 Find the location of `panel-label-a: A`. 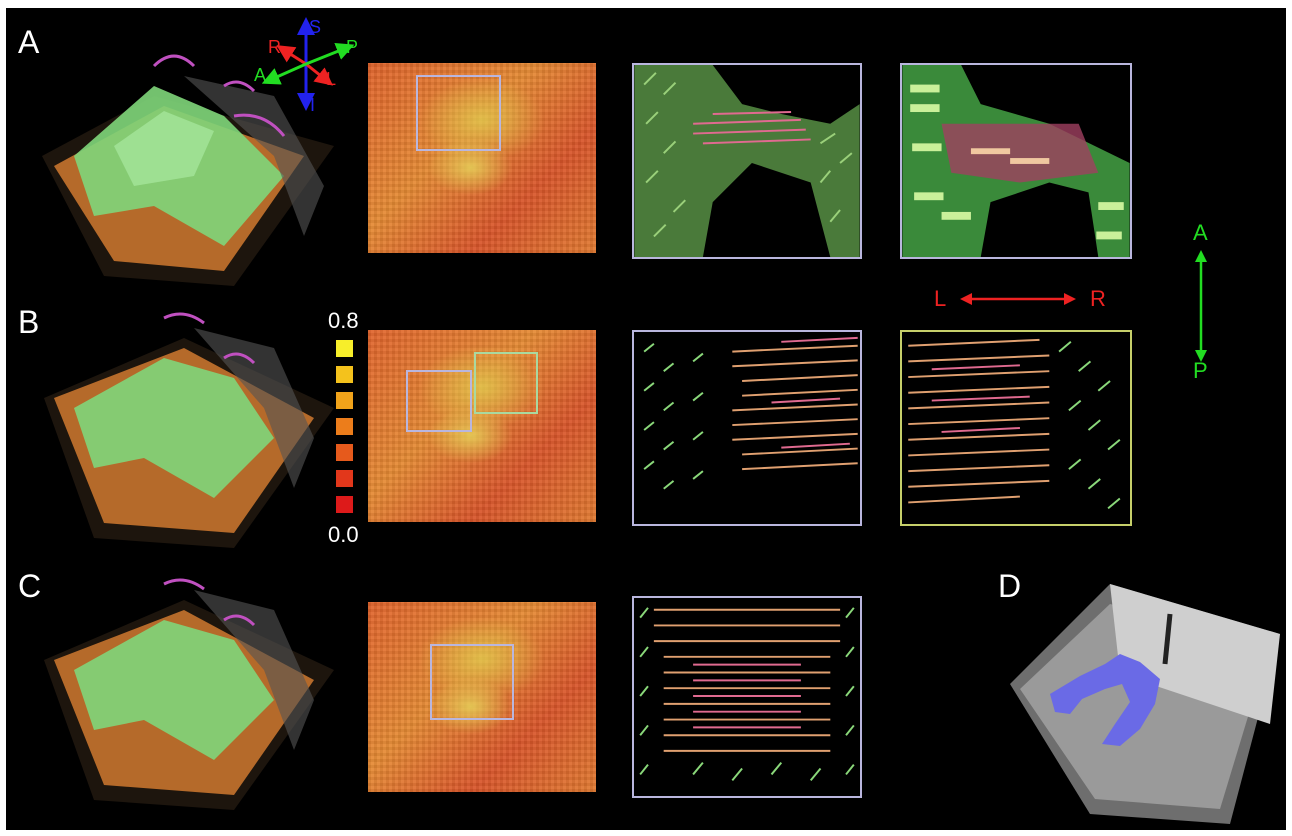

panel-label-a: A is located at coordinates (29, 42).